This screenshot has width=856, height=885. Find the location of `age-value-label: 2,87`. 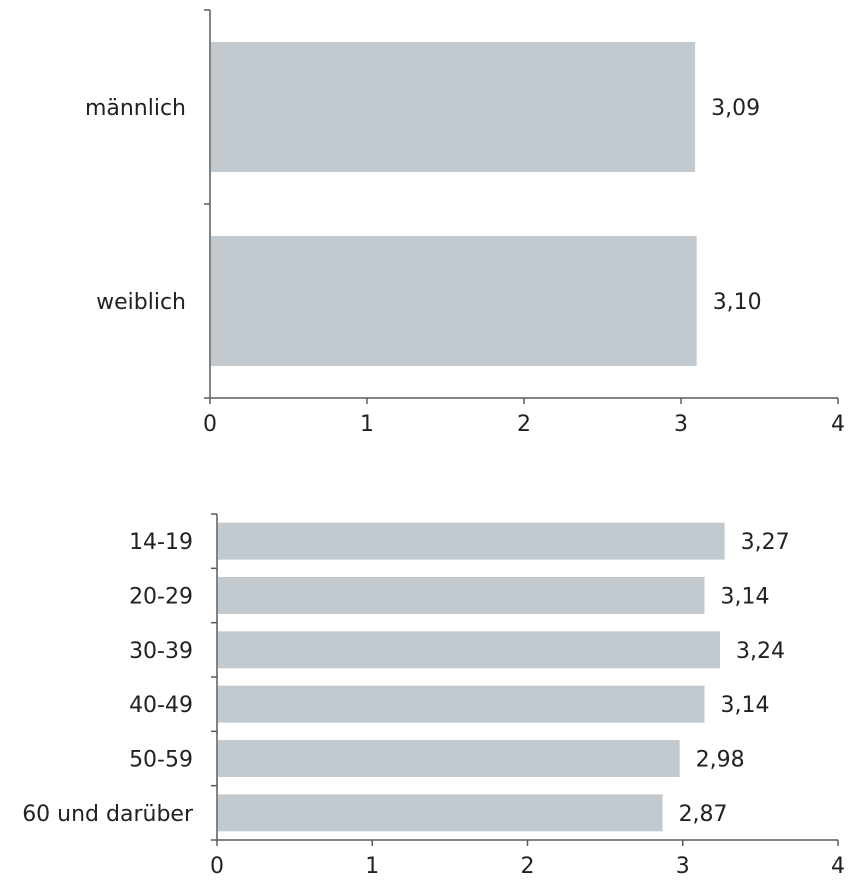

age-value-label: 2,87 is located at coordinates (703, 814).